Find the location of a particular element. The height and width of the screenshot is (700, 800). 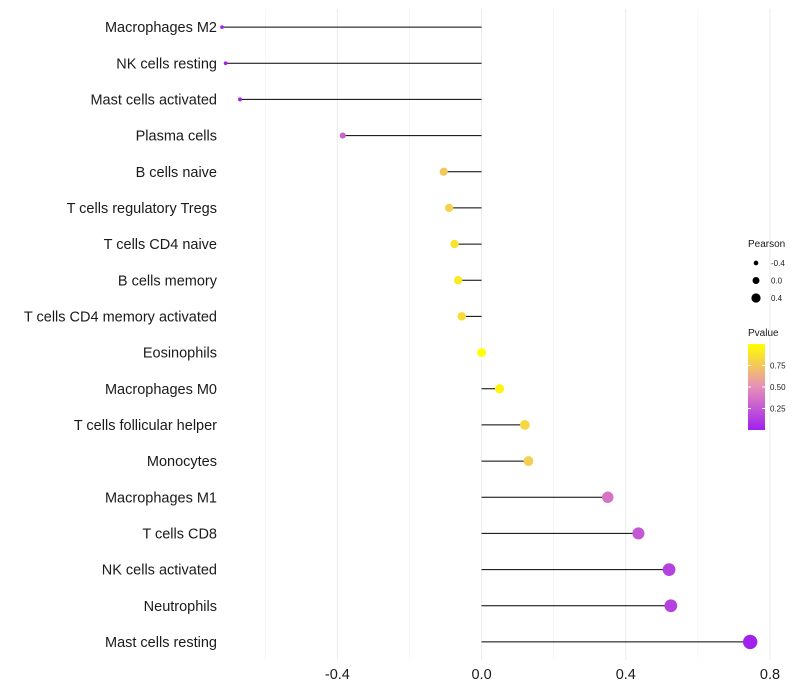

category-label: T cells CD4 memory activated is located at coordinates (120, 317).